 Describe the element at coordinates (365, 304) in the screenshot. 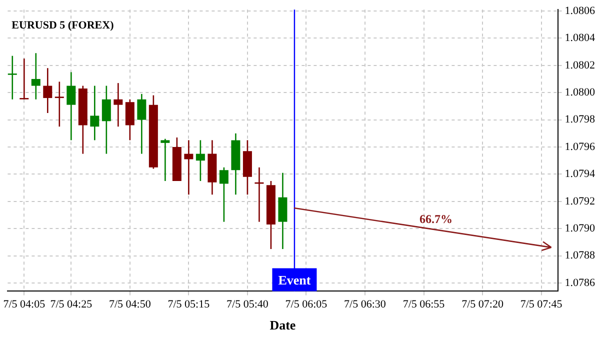

I see `x-tick-label: 7/5 06:30` at that location.